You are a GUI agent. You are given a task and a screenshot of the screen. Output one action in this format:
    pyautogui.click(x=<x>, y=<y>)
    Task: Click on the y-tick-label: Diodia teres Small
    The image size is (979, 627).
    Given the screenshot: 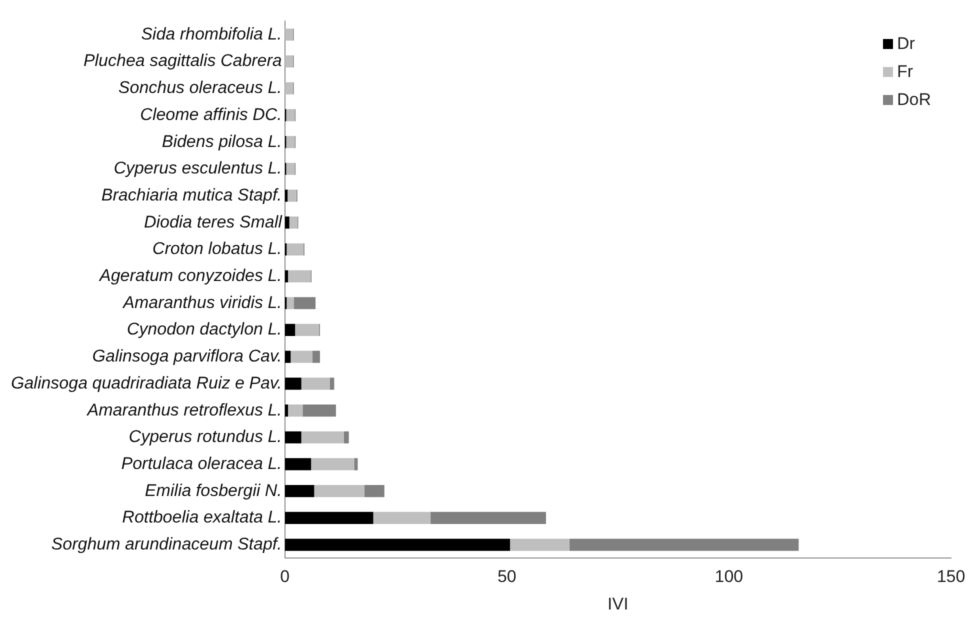 What is the action you would take?
    pyautogui.click(x=214, y=222)
    